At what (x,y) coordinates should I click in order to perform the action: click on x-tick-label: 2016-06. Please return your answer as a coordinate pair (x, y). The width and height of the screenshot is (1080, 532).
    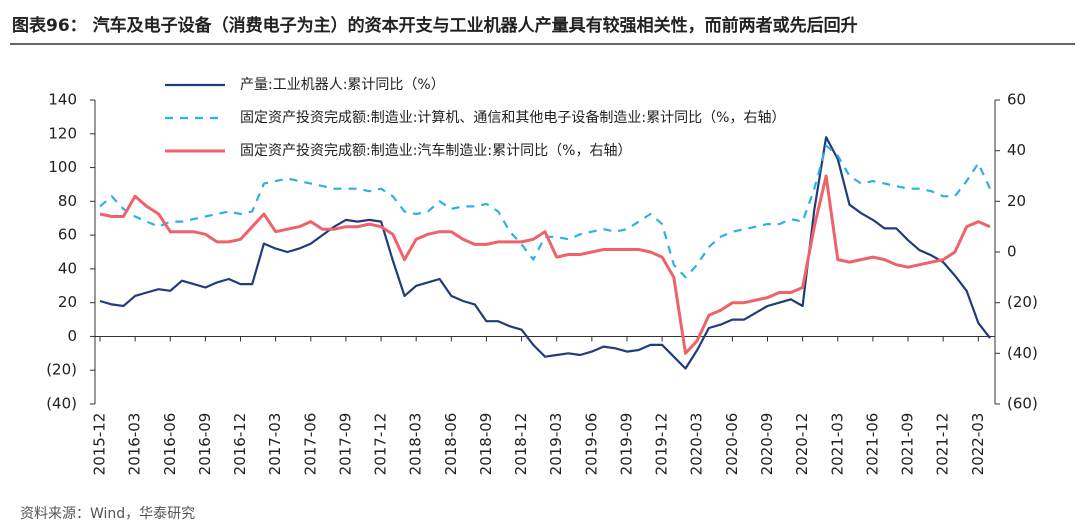
    Looking at the image, I should click on (170, 444).